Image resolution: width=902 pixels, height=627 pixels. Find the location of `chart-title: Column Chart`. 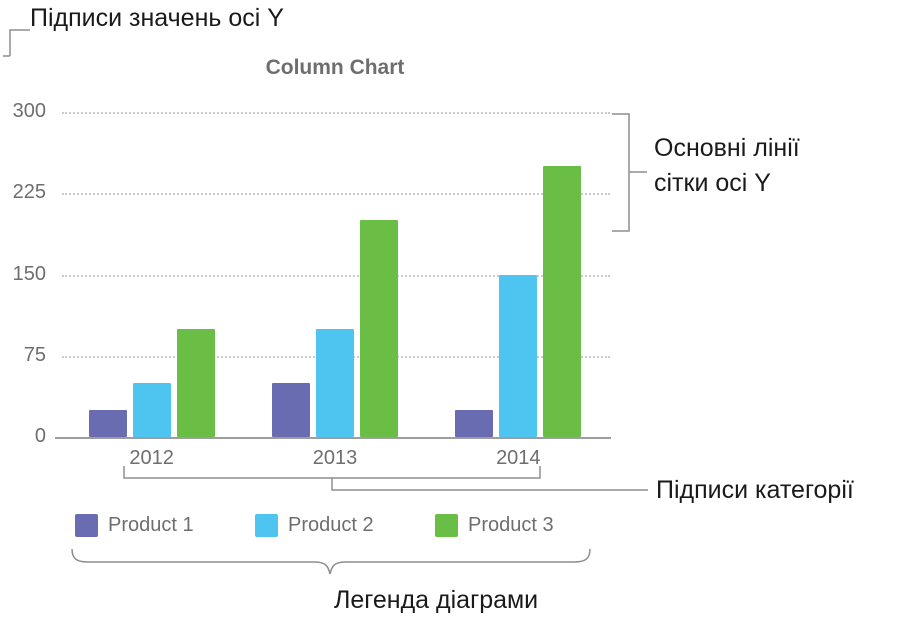

chart-title: Column Chart is located at coordinates (335, 67).